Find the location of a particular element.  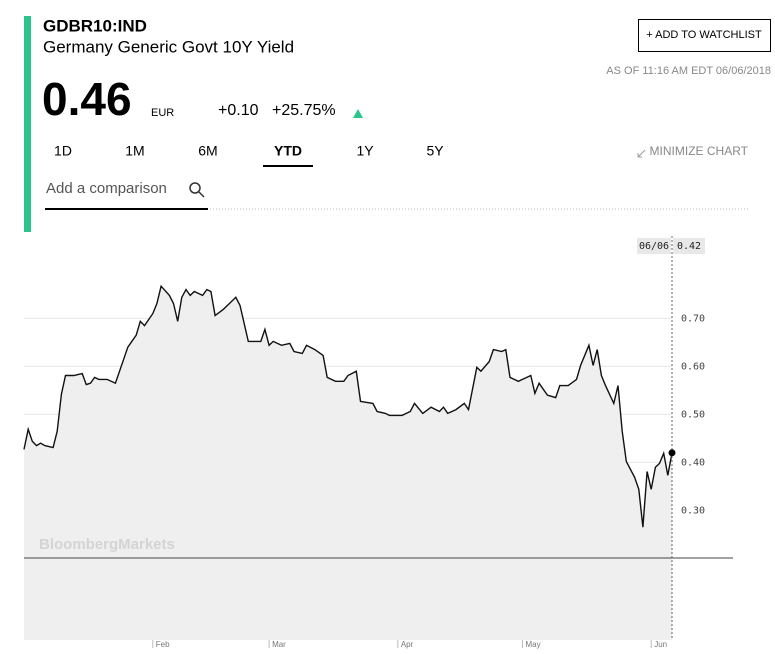

watchlist-button is located at coordinates (704, 35).